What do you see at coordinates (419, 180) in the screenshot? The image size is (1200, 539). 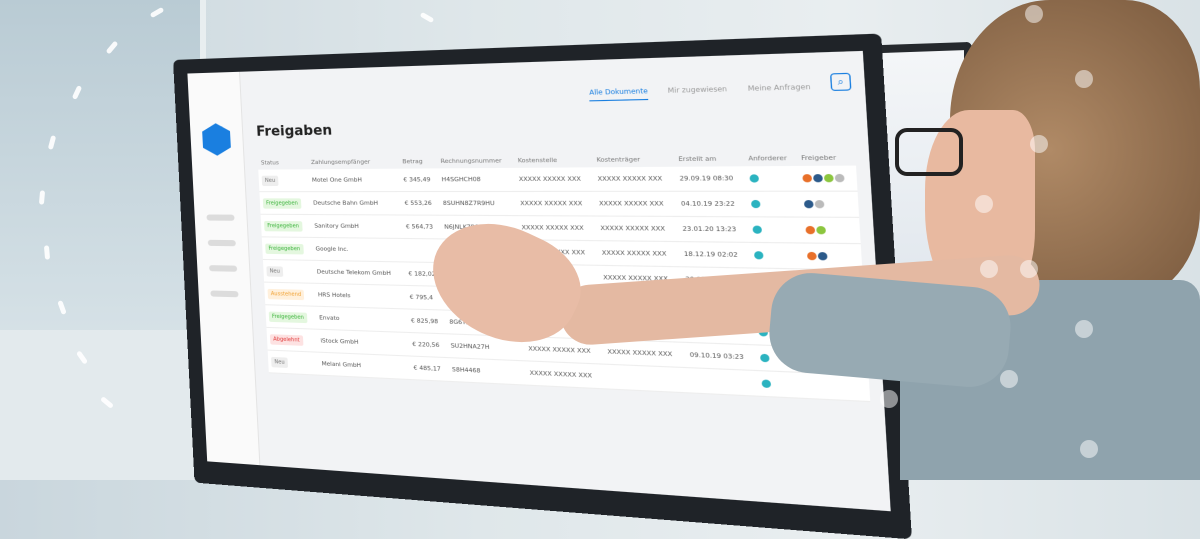 I see `amount-cell: € 345,49` at bounding box center [419, 180].